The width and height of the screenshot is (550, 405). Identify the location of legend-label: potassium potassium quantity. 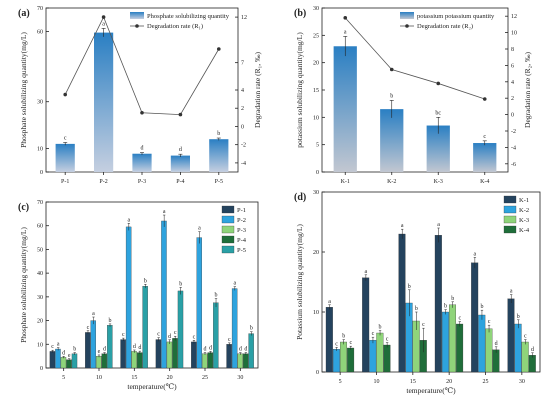
(456, 16).